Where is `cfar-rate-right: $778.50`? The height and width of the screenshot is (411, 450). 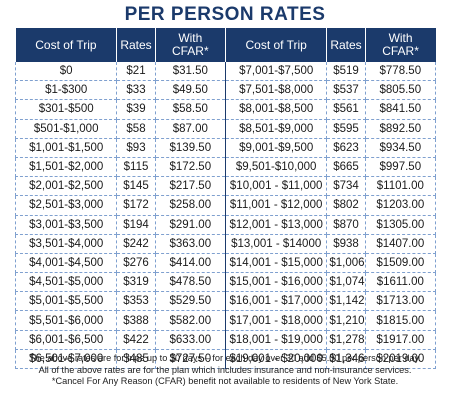
cfar-rate-right: $778.50 is located at coordinates (401, 72).